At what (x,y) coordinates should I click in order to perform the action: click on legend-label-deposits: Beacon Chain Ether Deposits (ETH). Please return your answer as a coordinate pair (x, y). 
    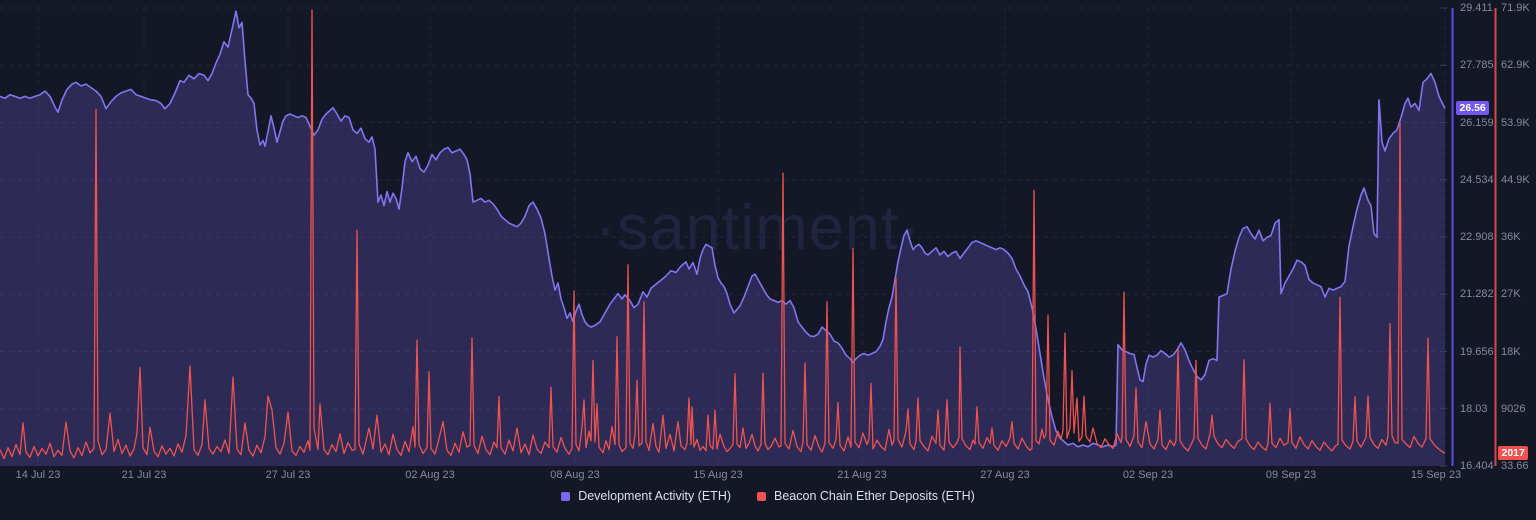
    Looking at the image, I should click on (874, 496).